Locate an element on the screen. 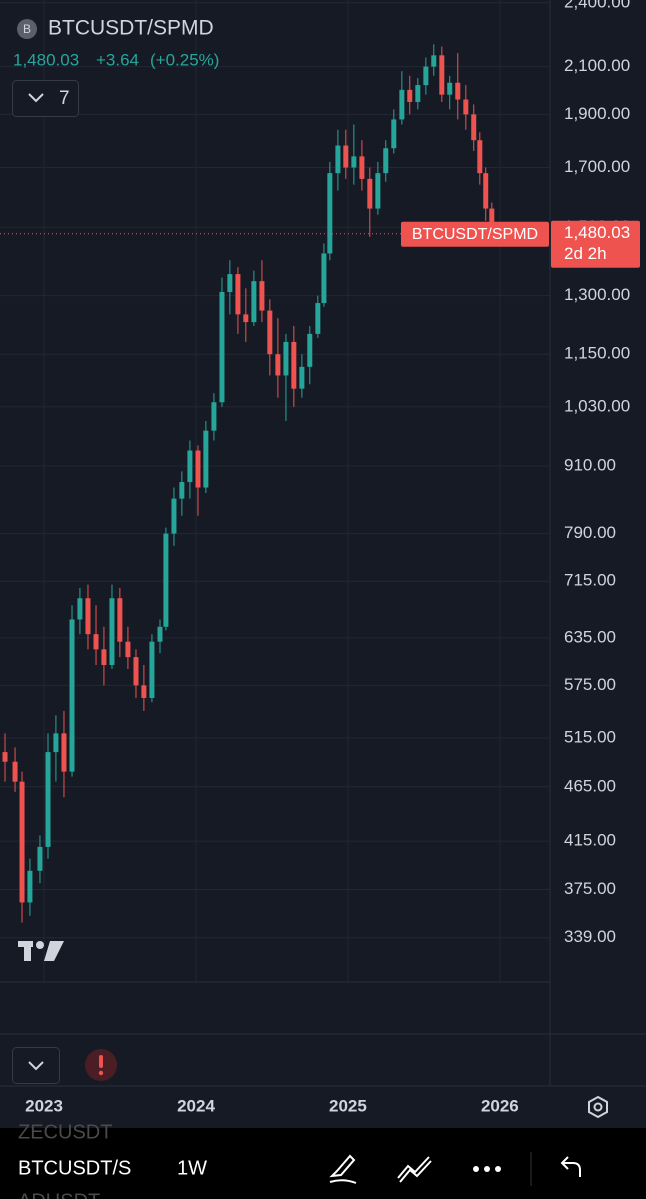  x-tick-label: 2023 is located at coordinates (44, 1105).